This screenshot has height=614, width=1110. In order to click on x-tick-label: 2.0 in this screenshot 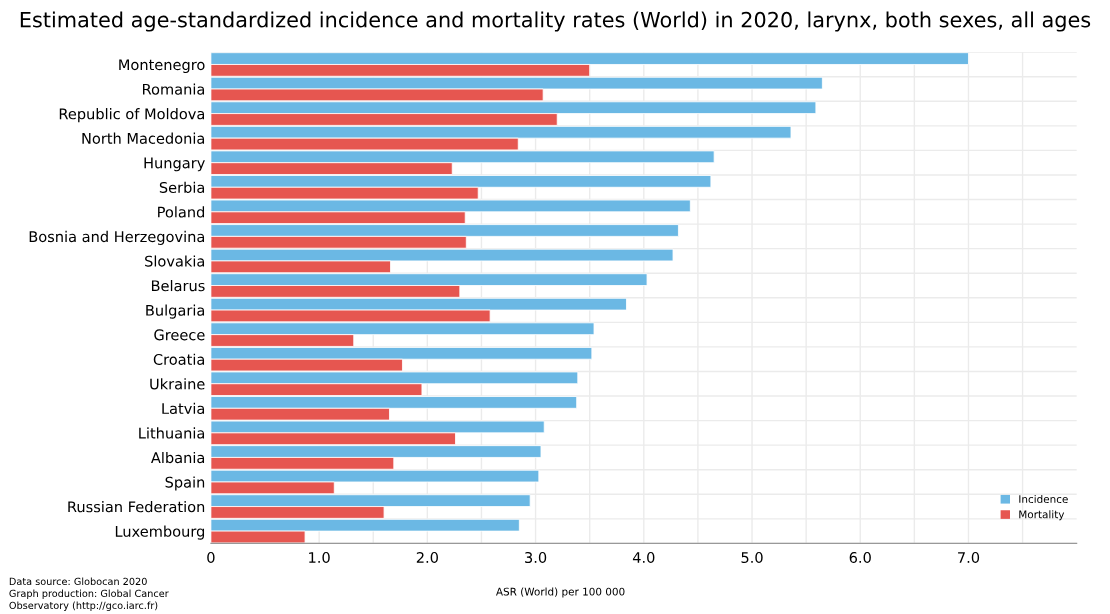, I will do `click(427, 557)`.